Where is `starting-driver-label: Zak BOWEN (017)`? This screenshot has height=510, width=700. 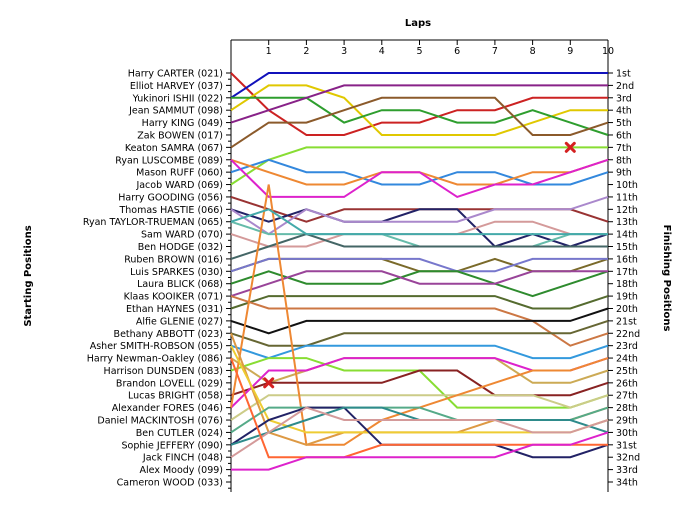 starting-driver-label: Zak BOWEN (017) is located at coordinates (180, 135).